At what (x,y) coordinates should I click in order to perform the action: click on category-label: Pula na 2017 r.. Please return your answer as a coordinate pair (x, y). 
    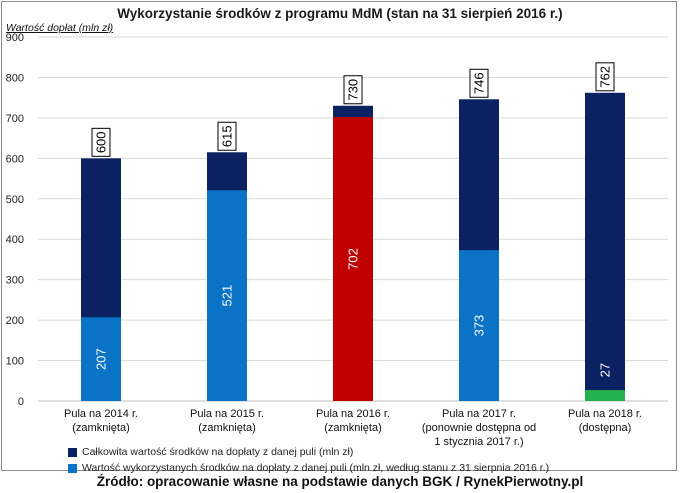
    Looking at the image, I should click on (479, 414).